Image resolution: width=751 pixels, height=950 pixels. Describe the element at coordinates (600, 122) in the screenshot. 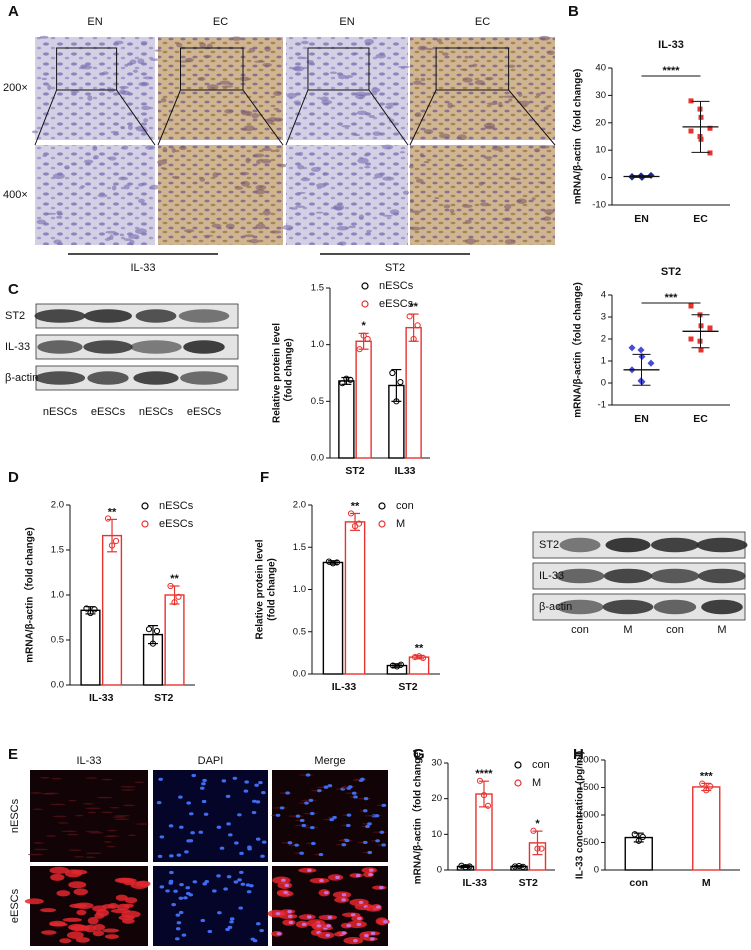

I see `y-tick-label: 20` at that location.